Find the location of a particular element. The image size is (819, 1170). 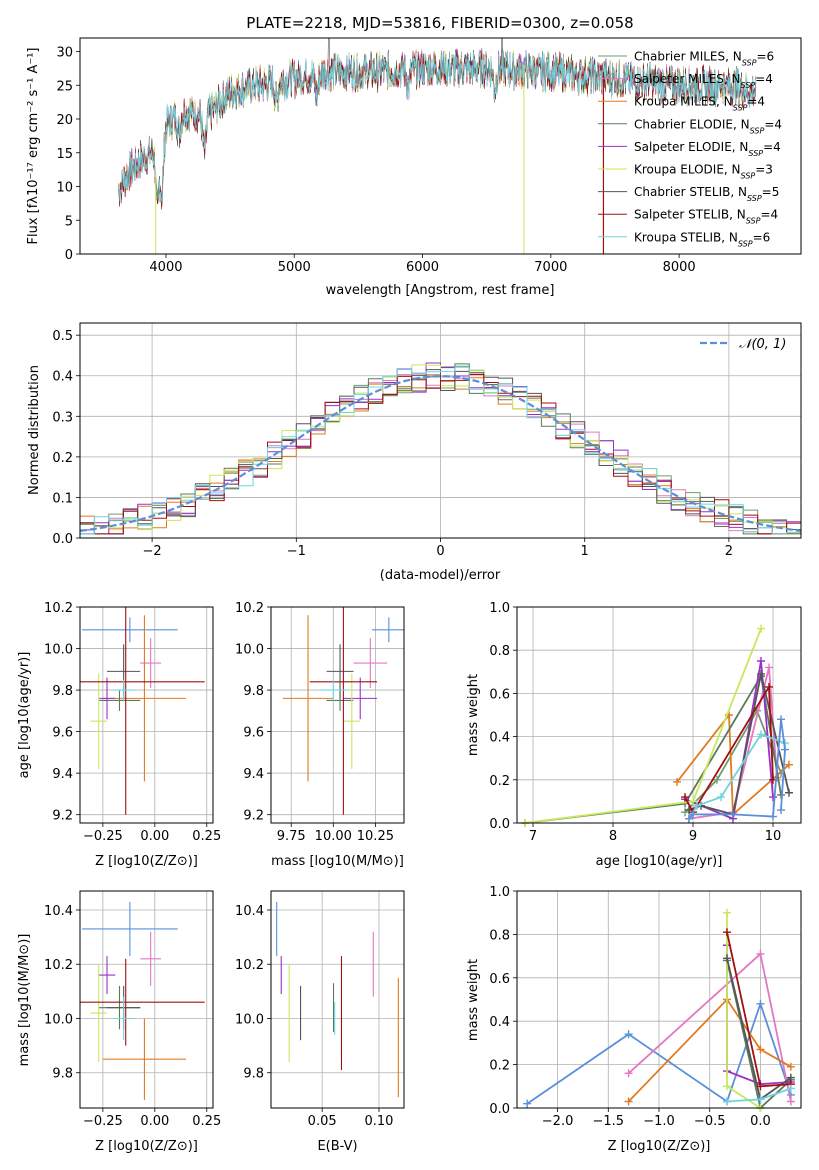

age-weights-ytick-label: 0.2 is located at coordinates (499, 781).